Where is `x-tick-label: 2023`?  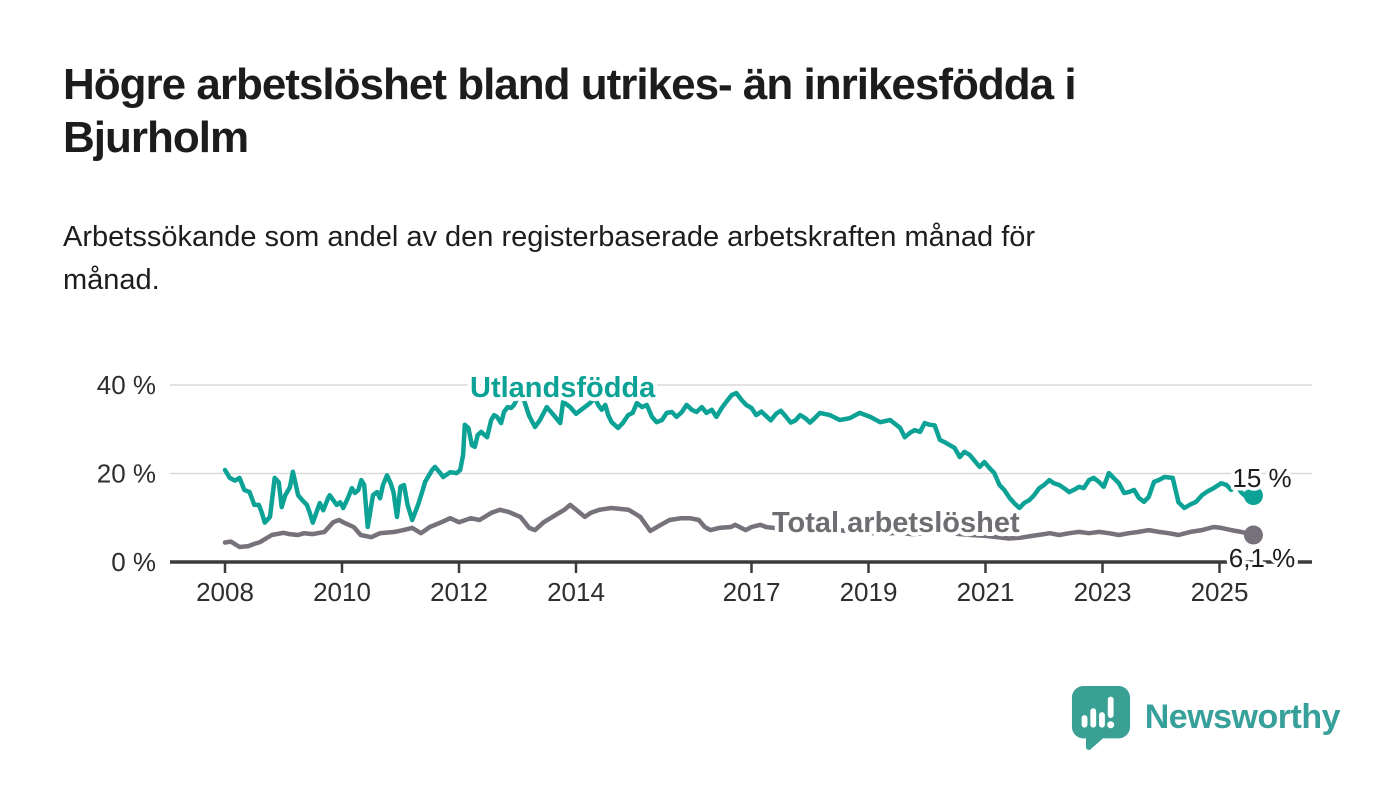 x-tick-label: 2023 is located at coordinates (1103, 592).